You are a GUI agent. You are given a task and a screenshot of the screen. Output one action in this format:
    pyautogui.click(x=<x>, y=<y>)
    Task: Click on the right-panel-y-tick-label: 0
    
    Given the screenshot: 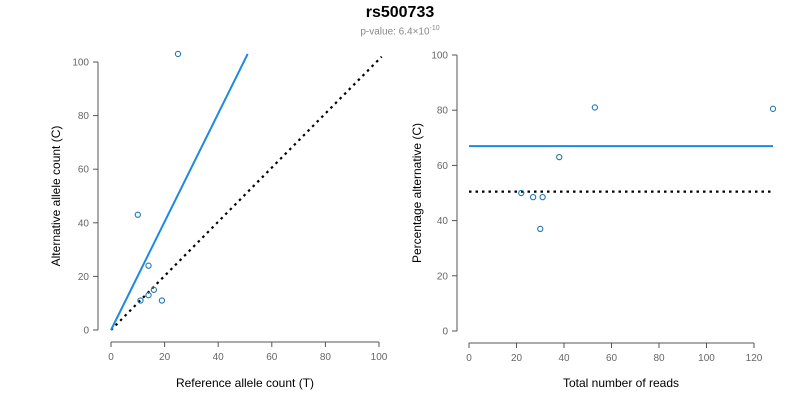 What is the action you would take?
    pyautogui.click(x=445, y=332)
    